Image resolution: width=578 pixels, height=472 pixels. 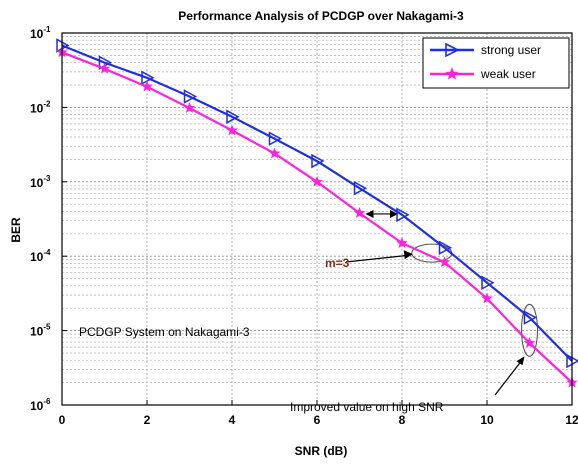 I want to click on m-arrow-head, so click(x=408, y=255).